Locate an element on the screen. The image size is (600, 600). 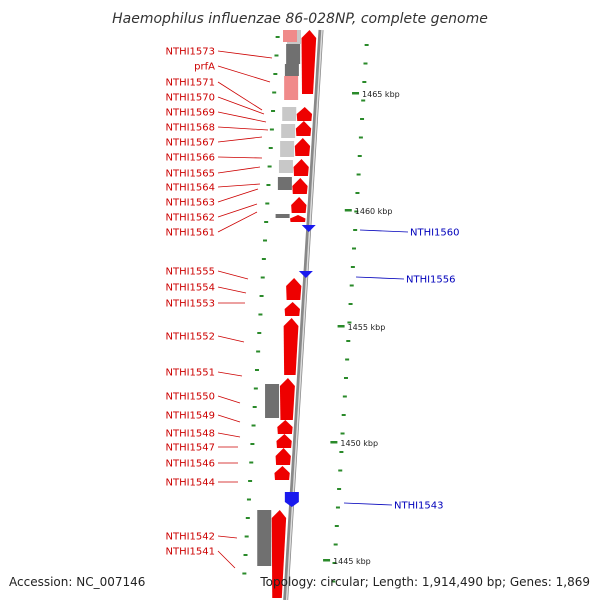
kbp-label: 1450 kbp is located at coordinates (359, 443).